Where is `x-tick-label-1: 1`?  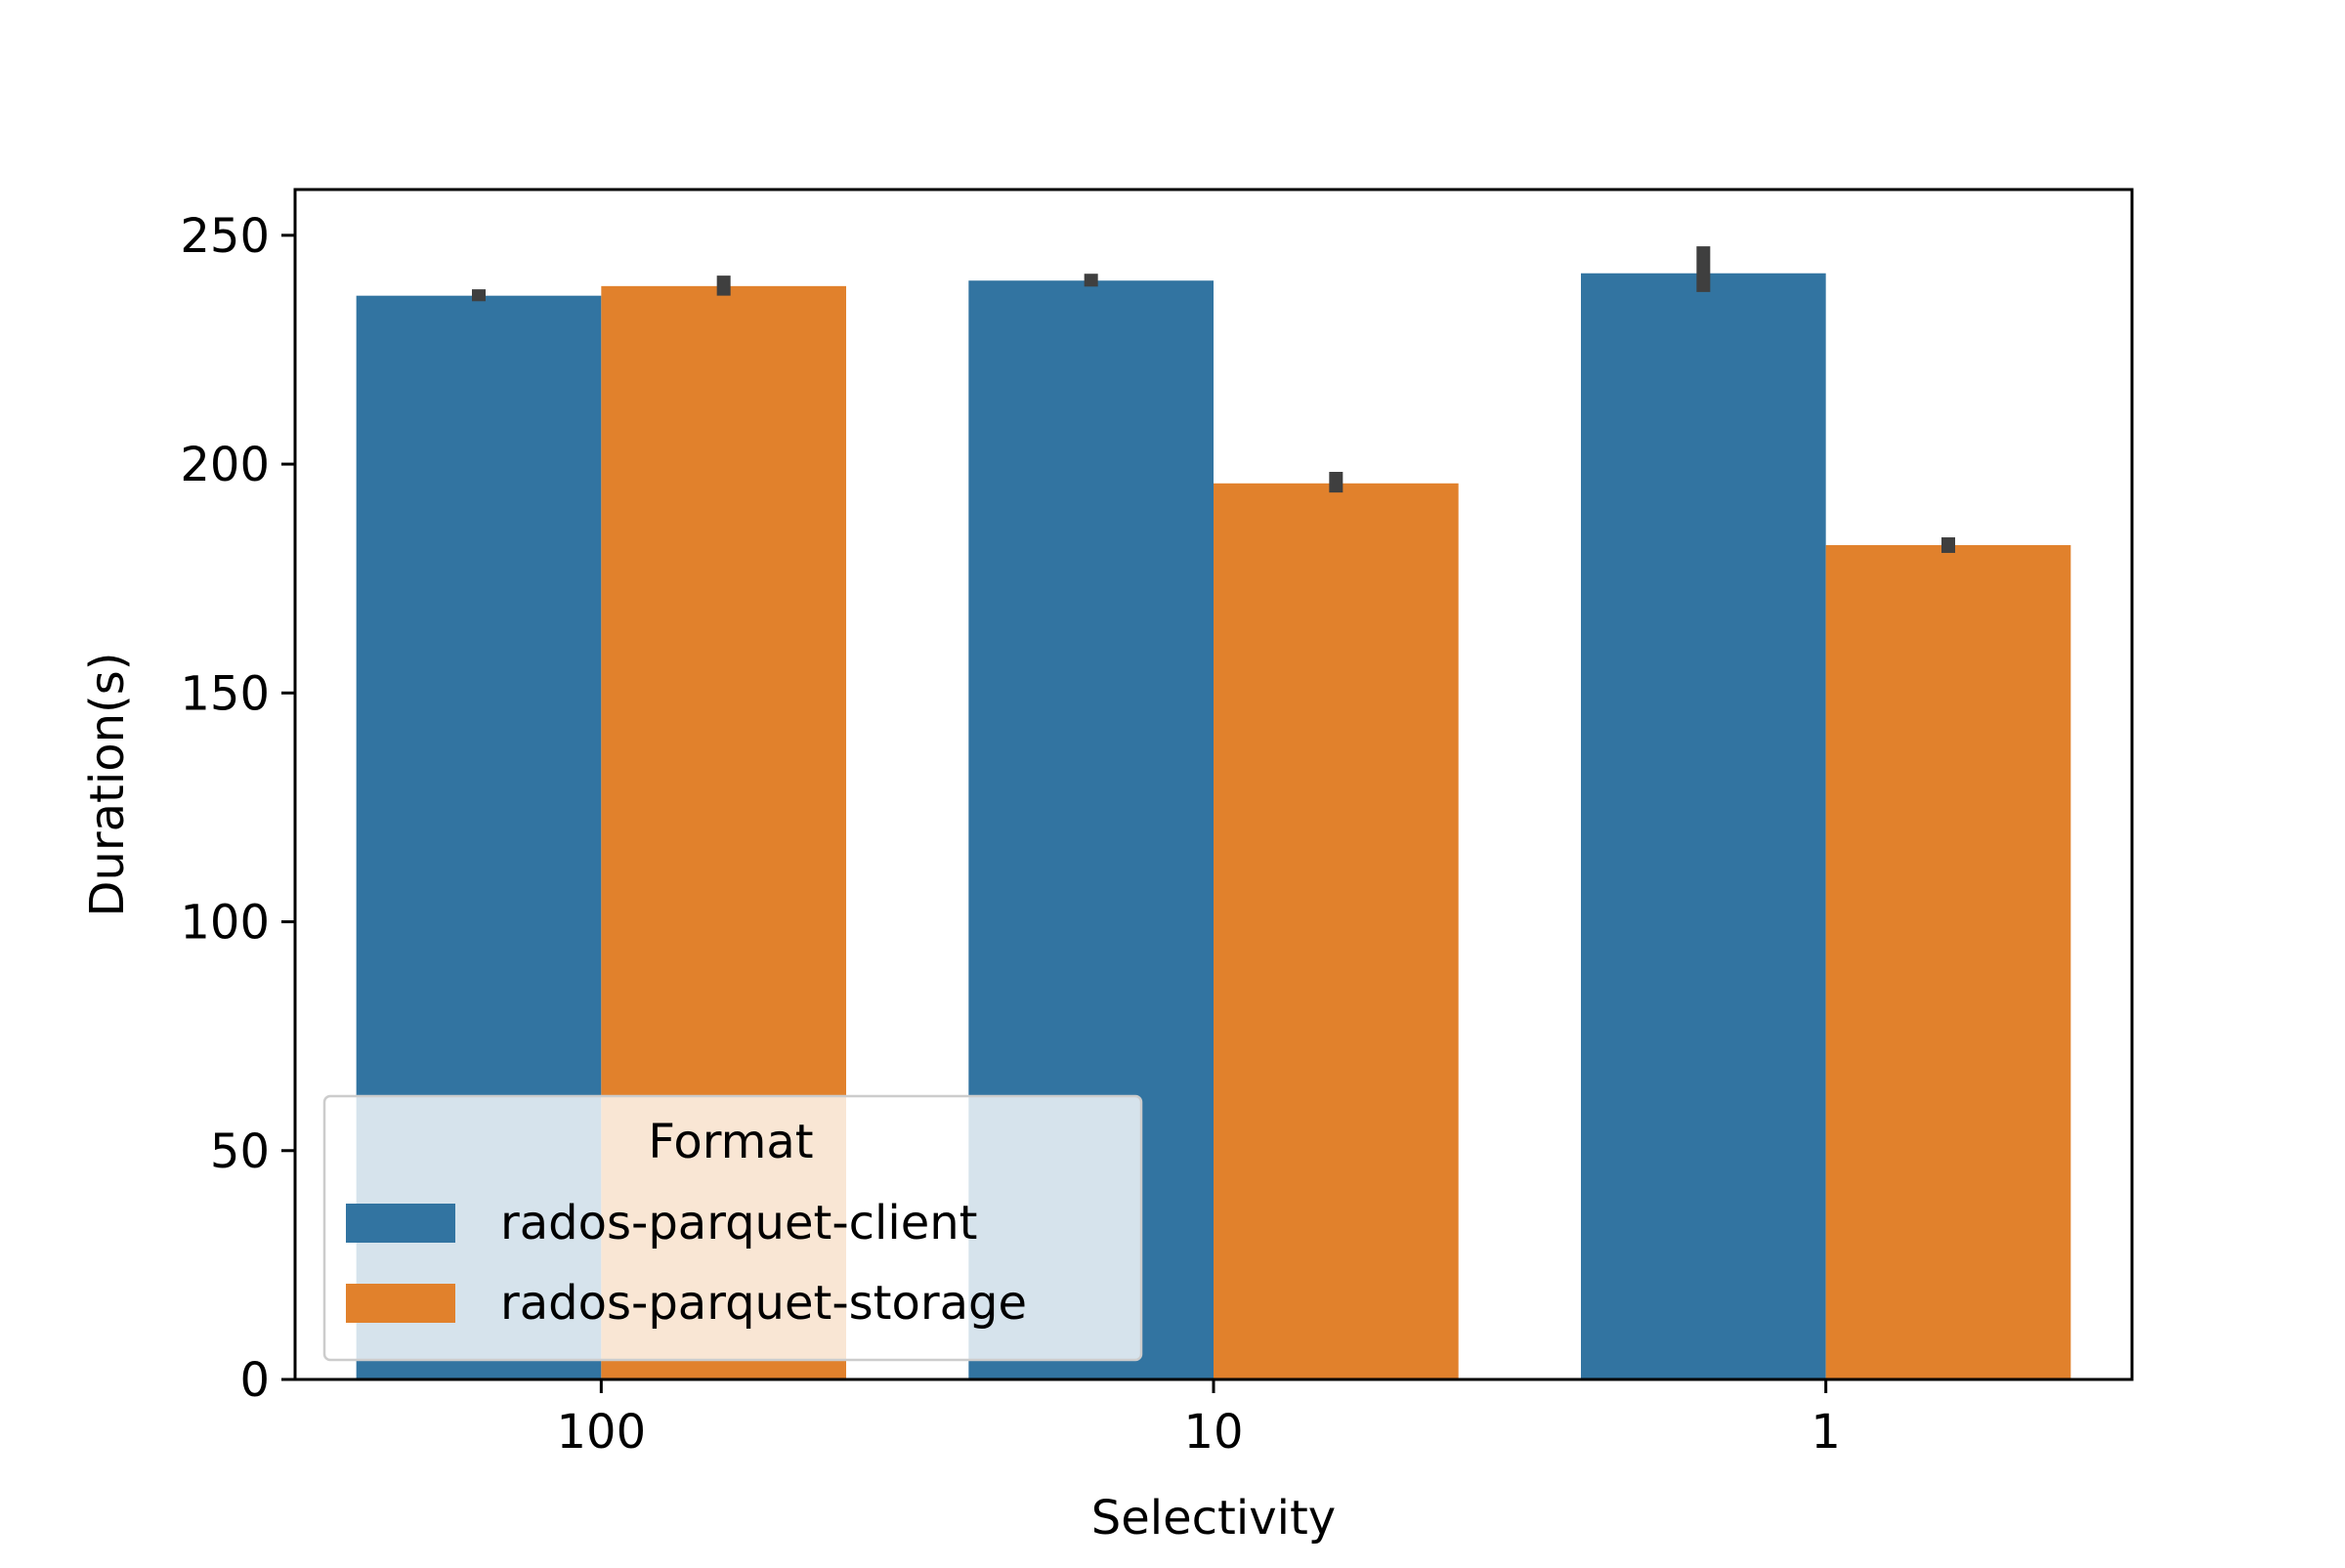
x-tick-label-1: 1 is located at coordinates (1826, 1432).